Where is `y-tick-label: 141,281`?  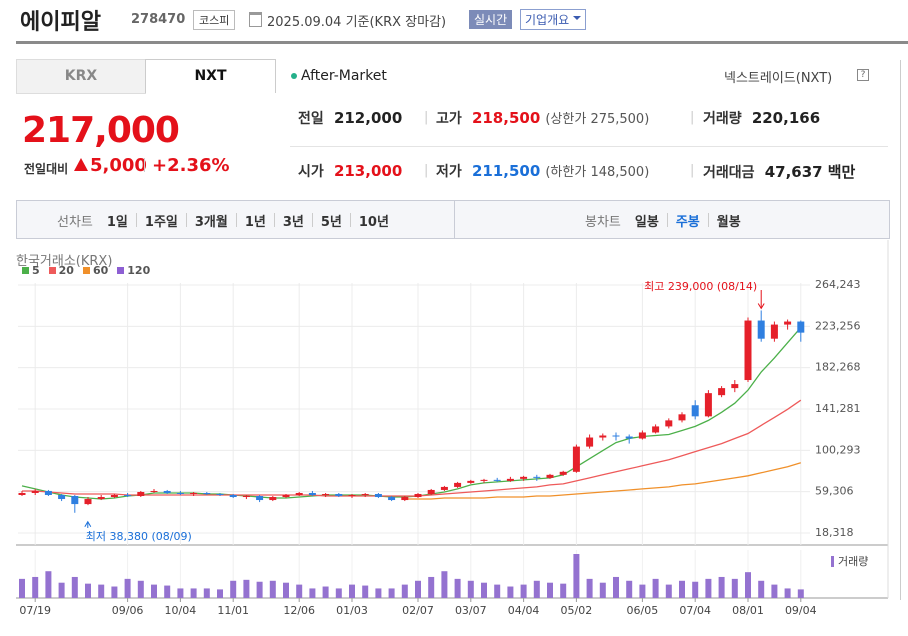
y-tick-label: 141,281 is located at coordinates (838, 408).